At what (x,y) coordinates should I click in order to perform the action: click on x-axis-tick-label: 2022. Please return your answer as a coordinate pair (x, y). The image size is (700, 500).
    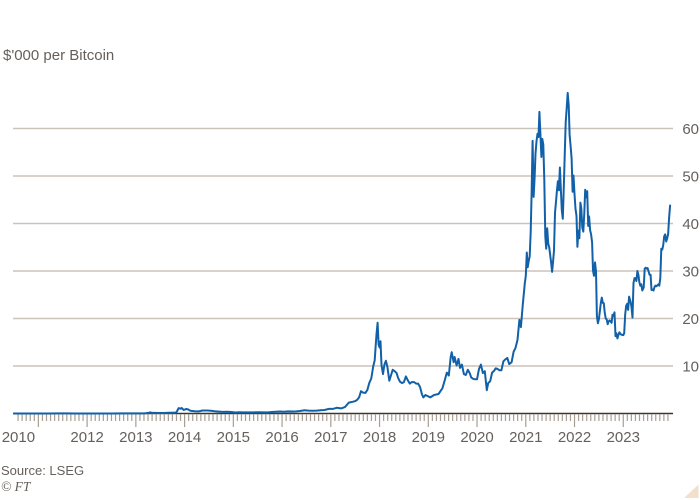
    Looking at the image, I should click on (574, 437).